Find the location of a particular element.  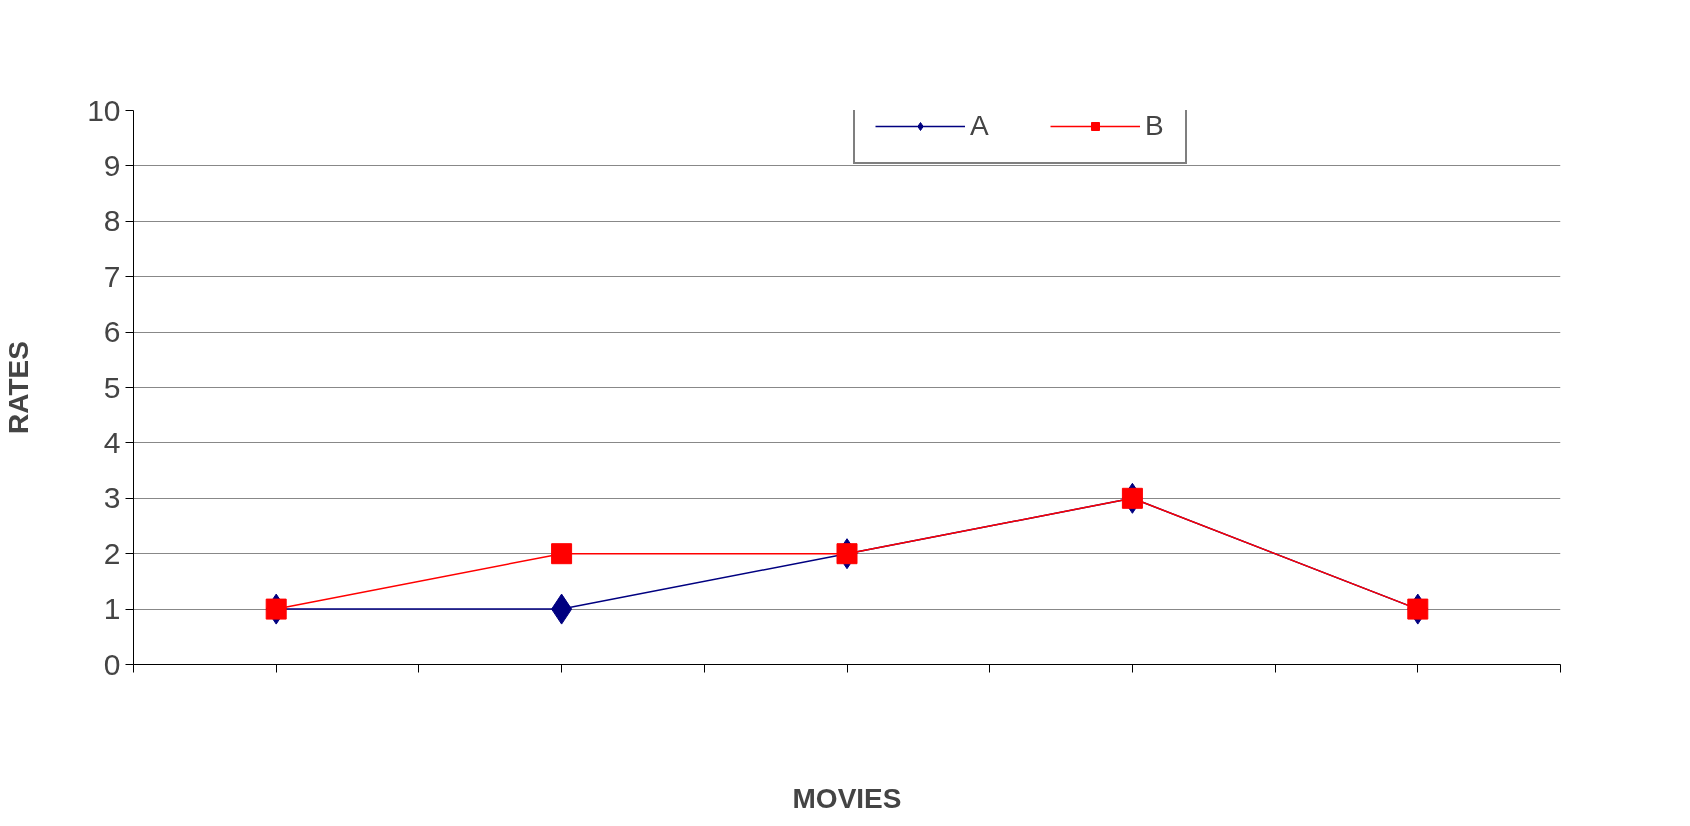

y-tick-label: 8 is located at coordinates (112, 221).